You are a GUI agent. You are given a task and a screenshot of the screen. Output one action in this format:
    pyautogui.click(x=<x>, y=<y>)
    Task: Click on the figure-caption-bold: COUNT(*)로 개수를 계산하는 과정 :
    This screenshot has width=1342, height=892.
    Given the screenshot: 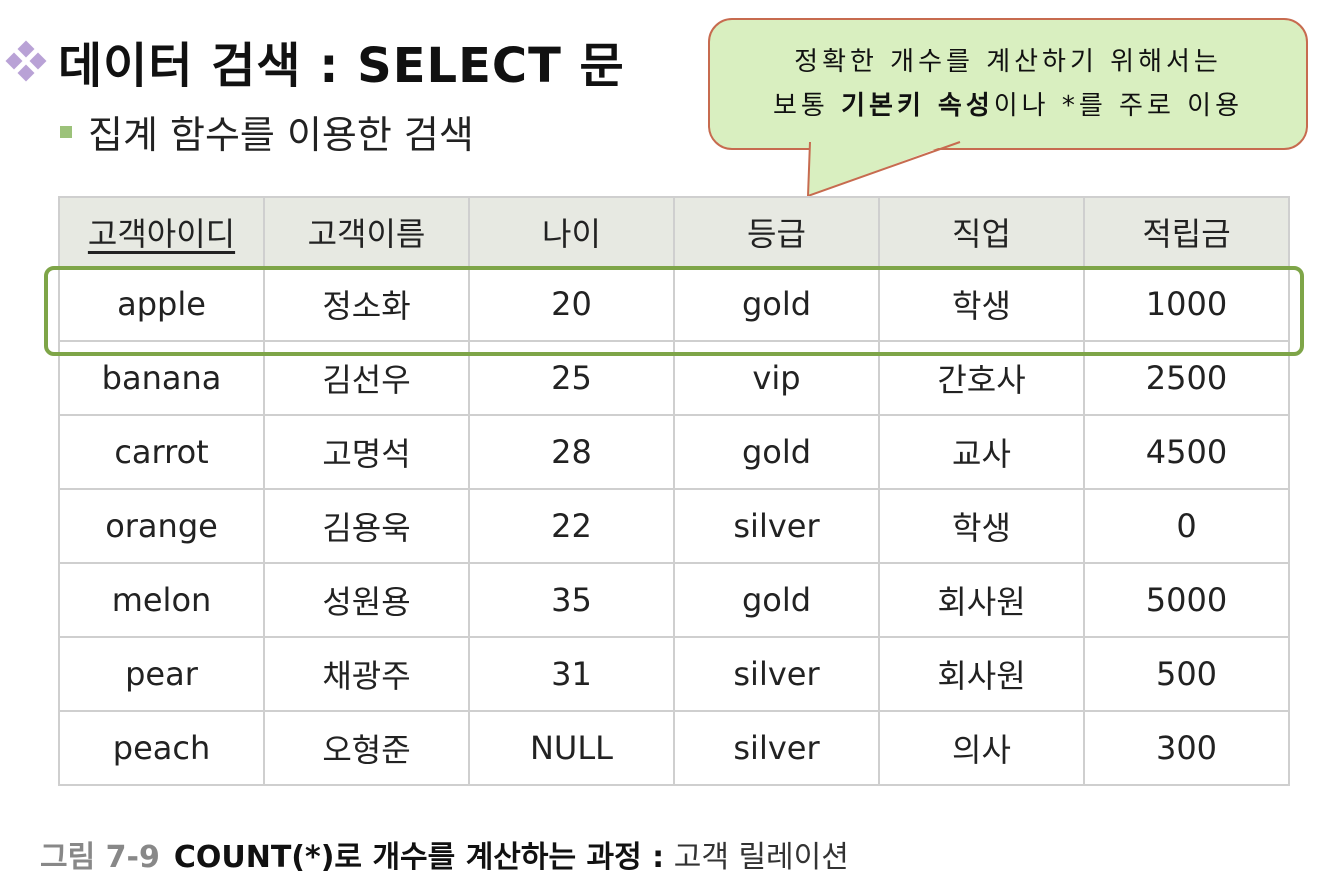 What is the action you would take?
    pyautogui.click(x=419, y=857)
    